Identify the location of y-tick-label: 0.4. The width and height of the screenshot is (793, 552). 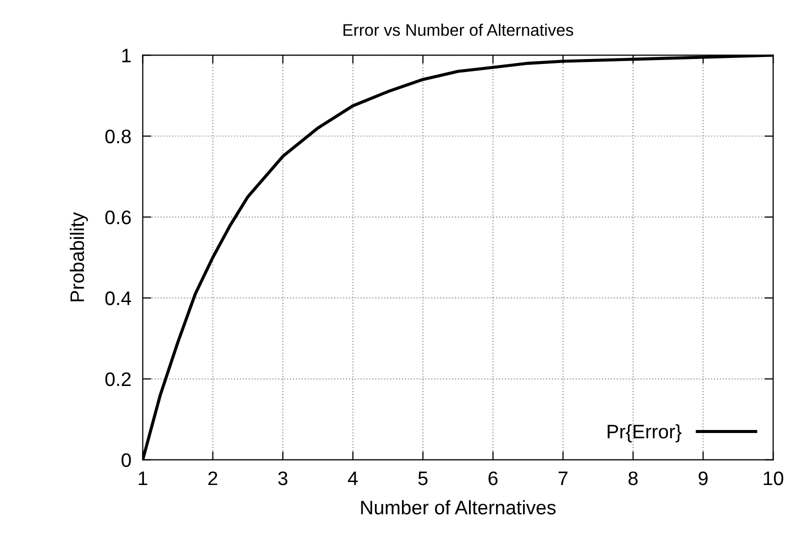
(118, 298).